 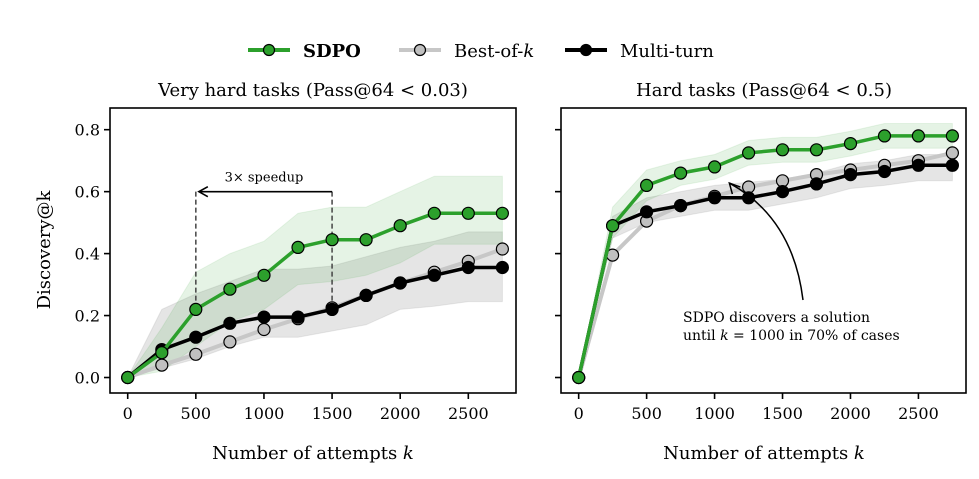 I want to click on speedup-label: 3× speedup, so click(x=264, y=178).